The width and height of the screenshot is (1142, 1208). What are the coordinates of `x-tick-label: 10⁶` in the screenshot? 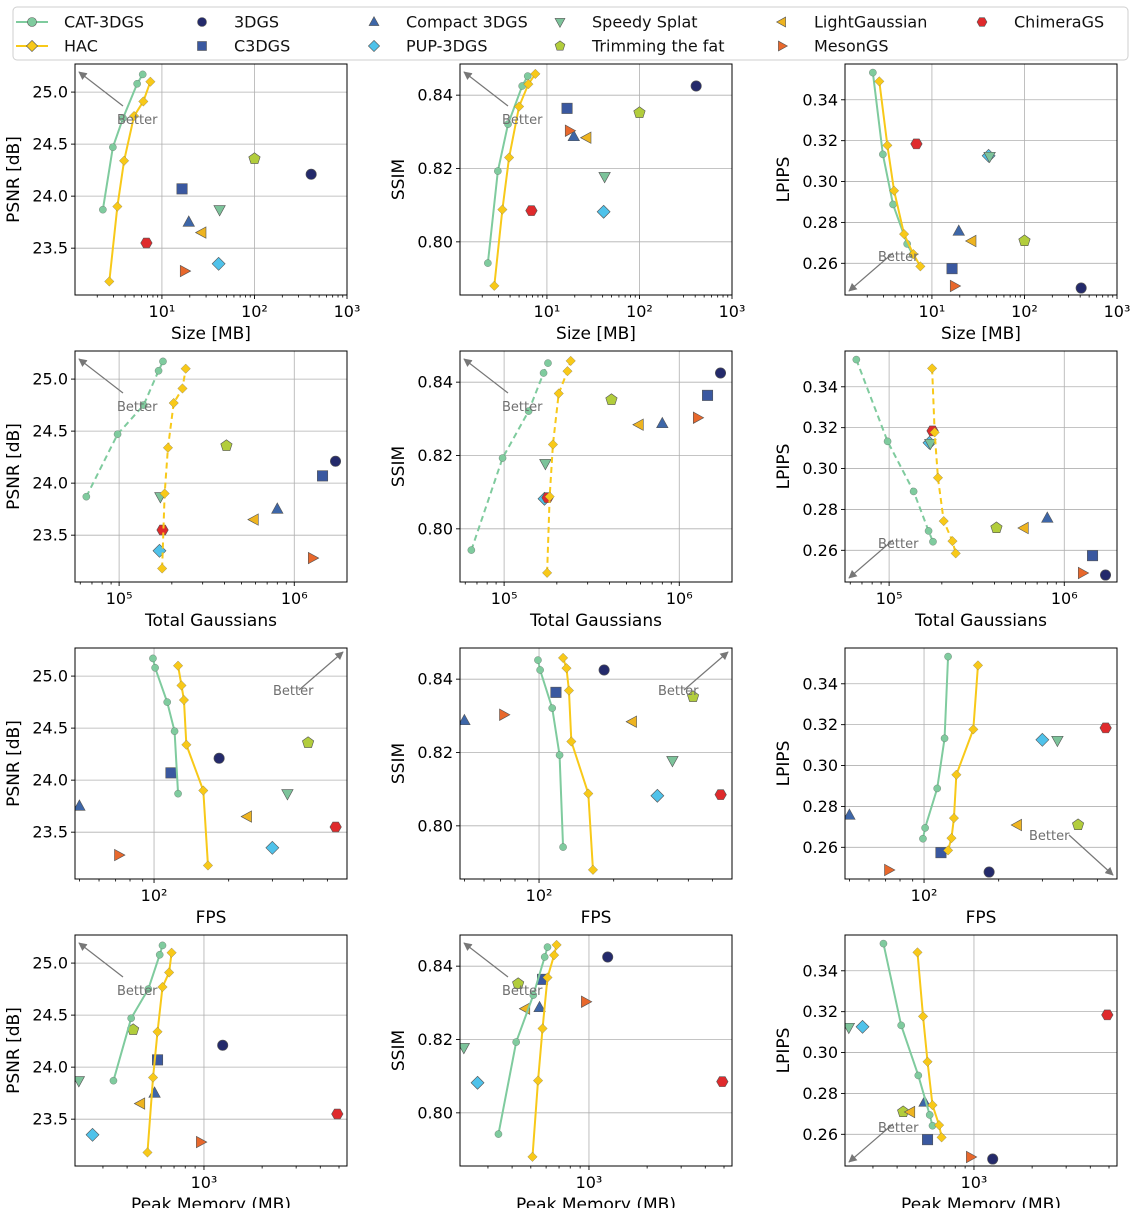 It's located at (679, 598).